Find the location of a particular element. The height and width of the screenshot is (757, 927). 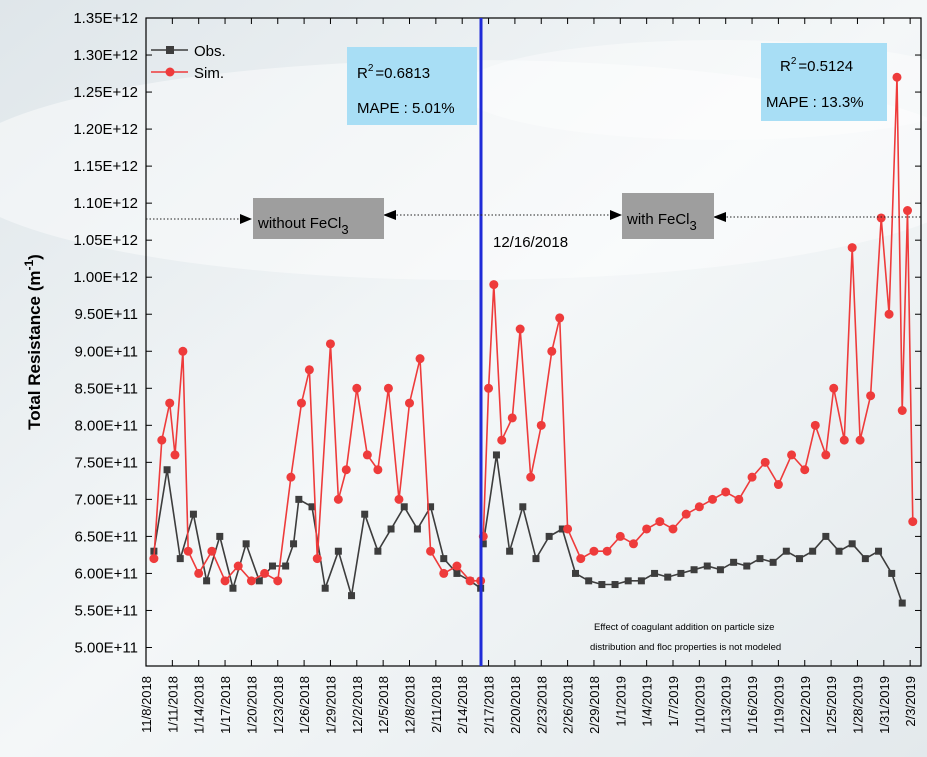

y-tick-label: 1.00E+12 is located at coordinates (105, 277).